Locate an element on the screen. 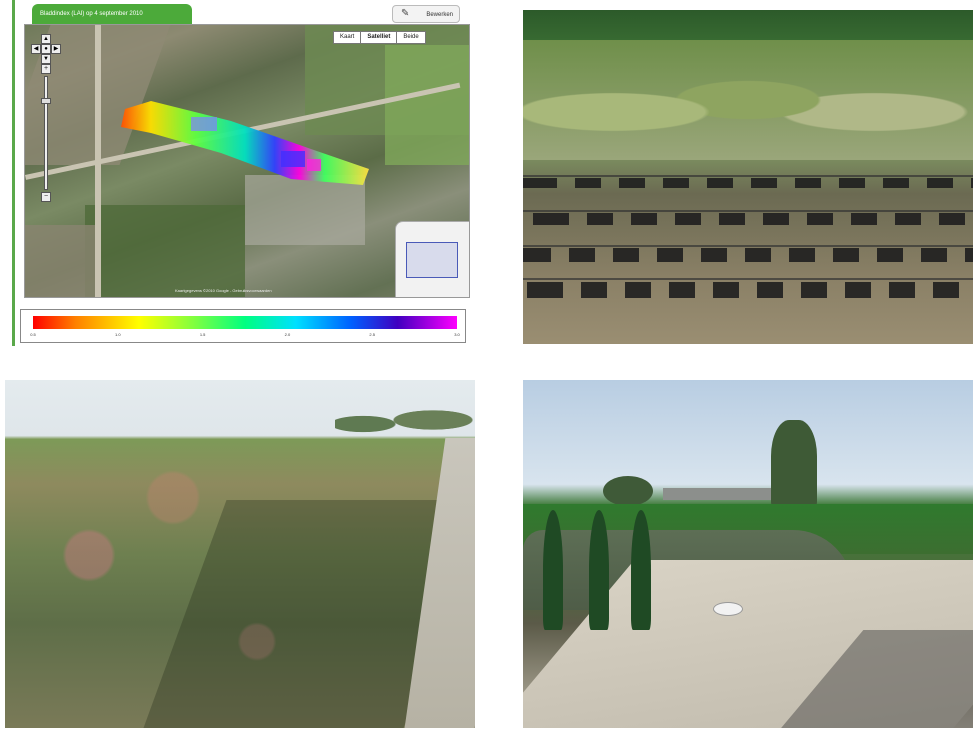  legend-tick: 1.0 is located at coordinates (118, 334).